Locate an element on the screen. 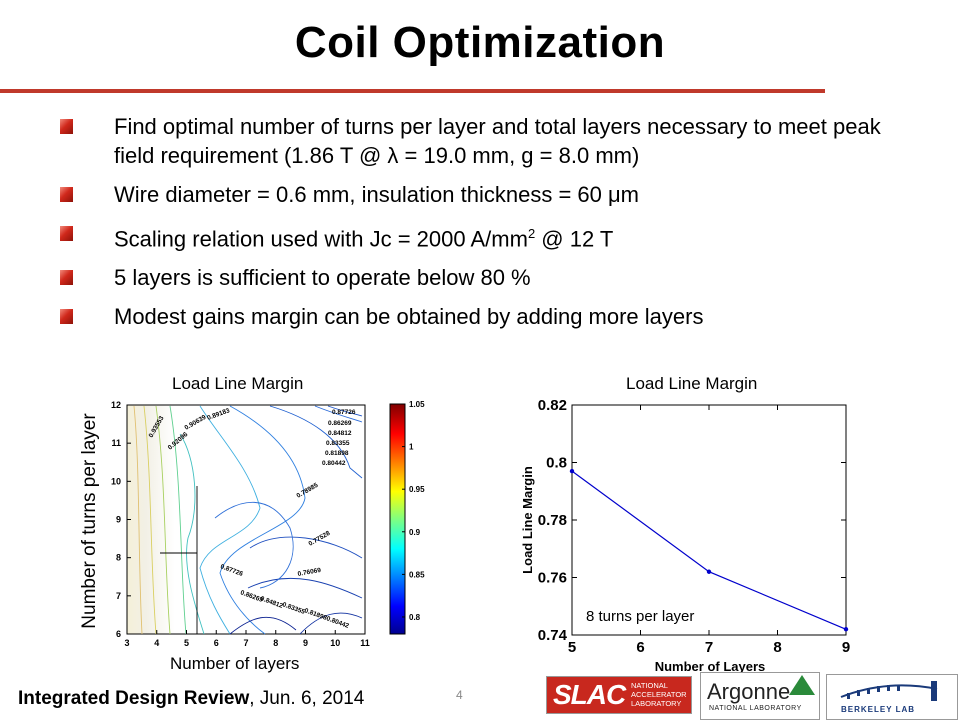 The width and height of the screenshot is (960, 720). slac-logo-subtext: NATIONAL ACCELERATOR LABORATORY is located at coordinates (659, 694).